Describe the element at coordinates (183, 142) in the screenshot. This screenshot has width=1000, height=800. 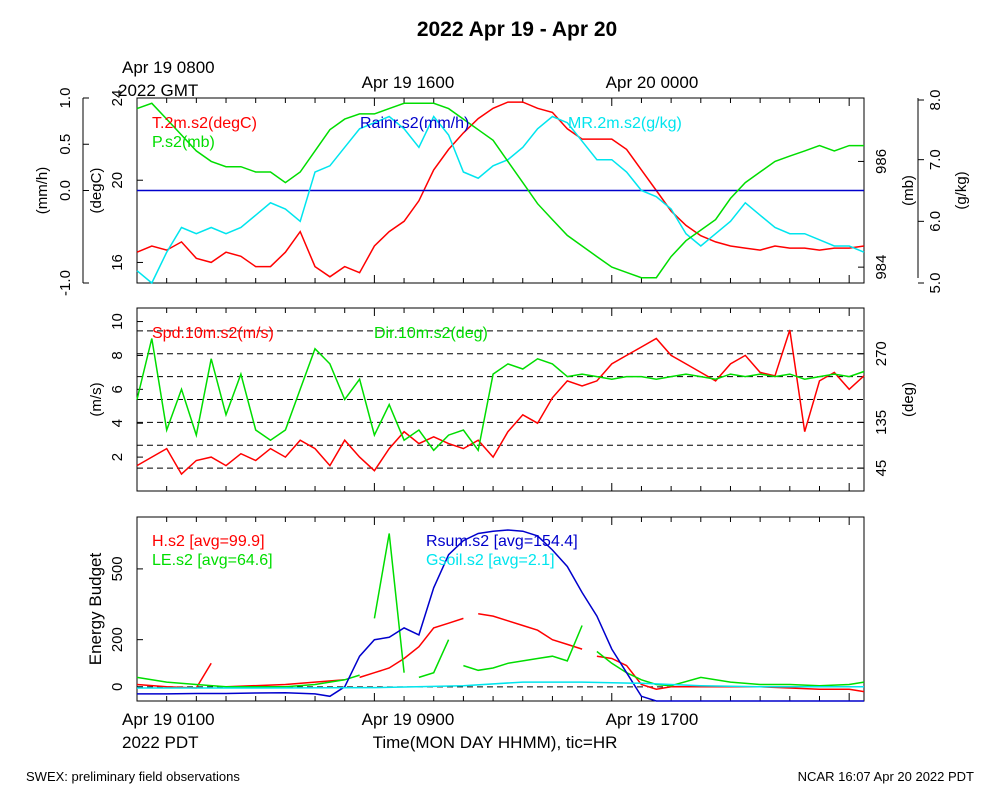
I see `legend-item: P.s2(mb)` at that location.